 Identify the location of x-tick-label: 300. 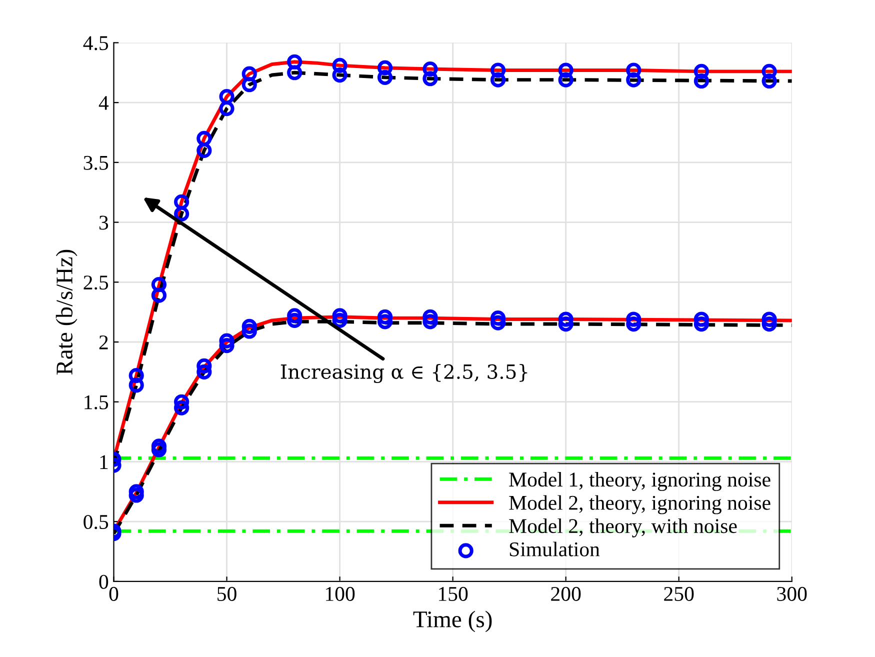
(792, 593).